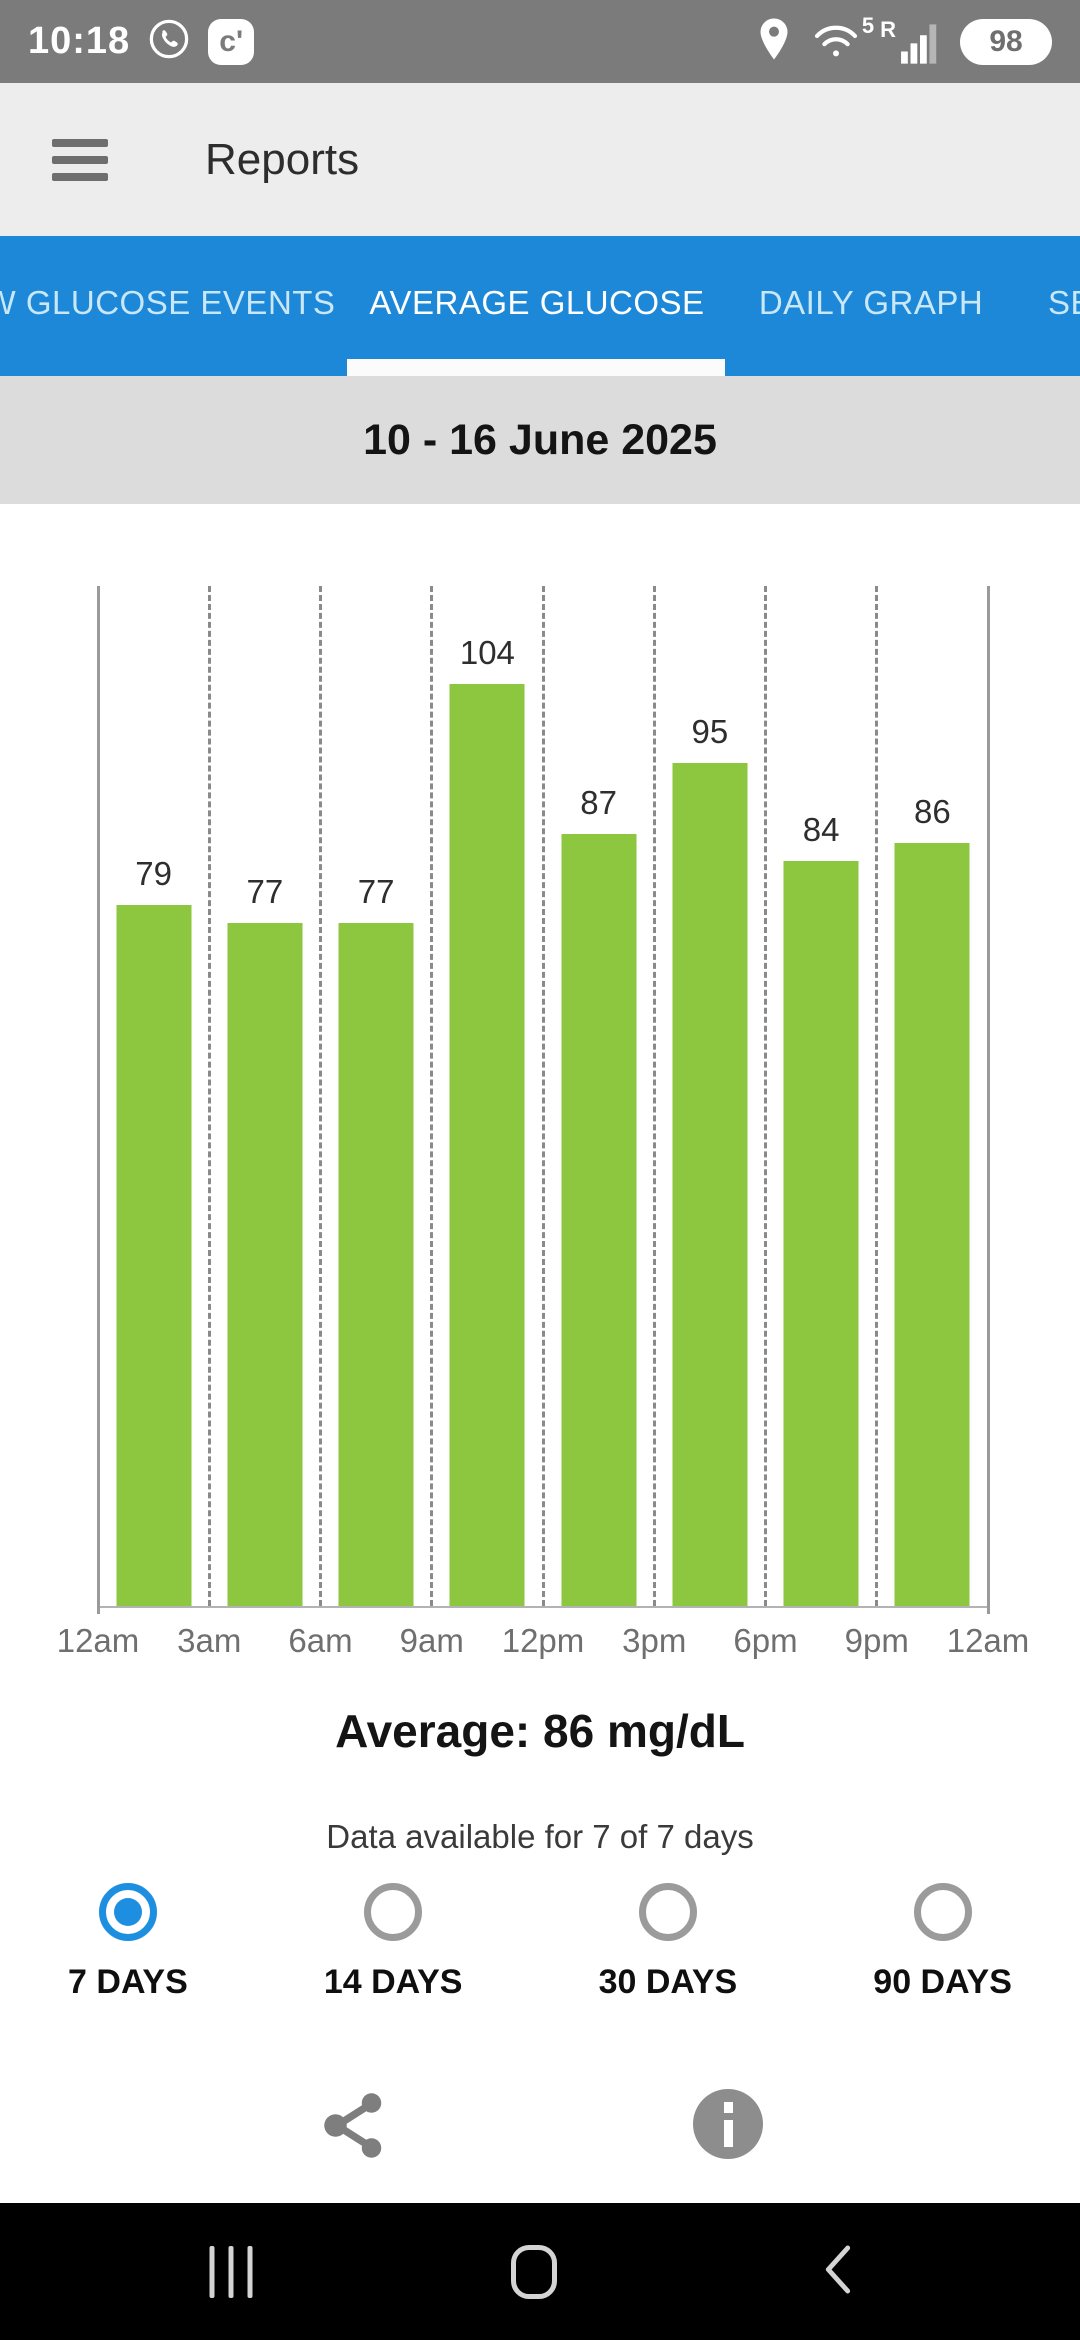  I want to click on x-tick-label: 9pm, so click(876, 1640).